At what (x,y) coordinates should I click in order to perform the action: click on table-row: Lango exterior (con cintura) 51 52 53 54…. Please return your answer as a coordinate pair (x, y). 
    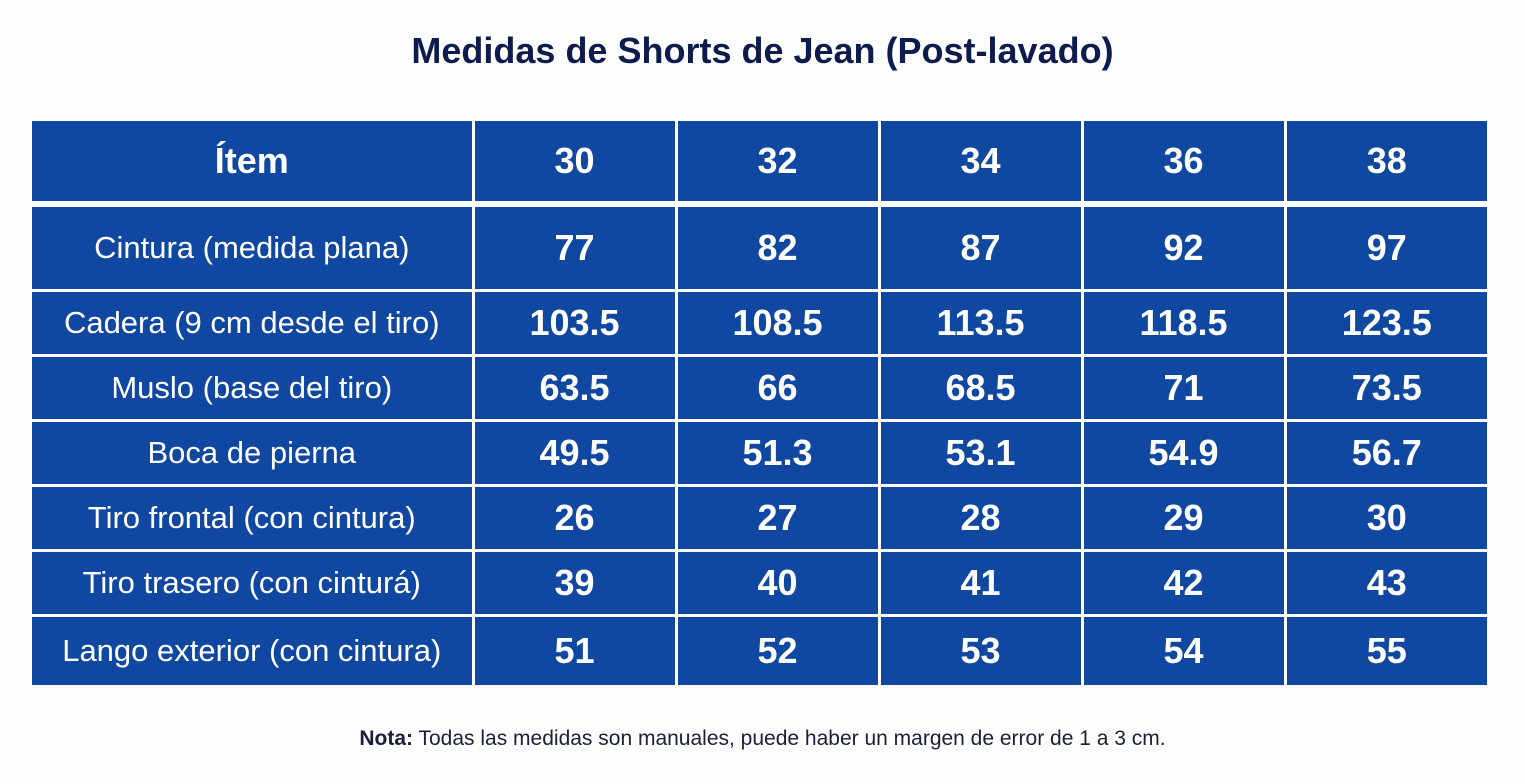
    Looking at the image, I should click on (759, 649).